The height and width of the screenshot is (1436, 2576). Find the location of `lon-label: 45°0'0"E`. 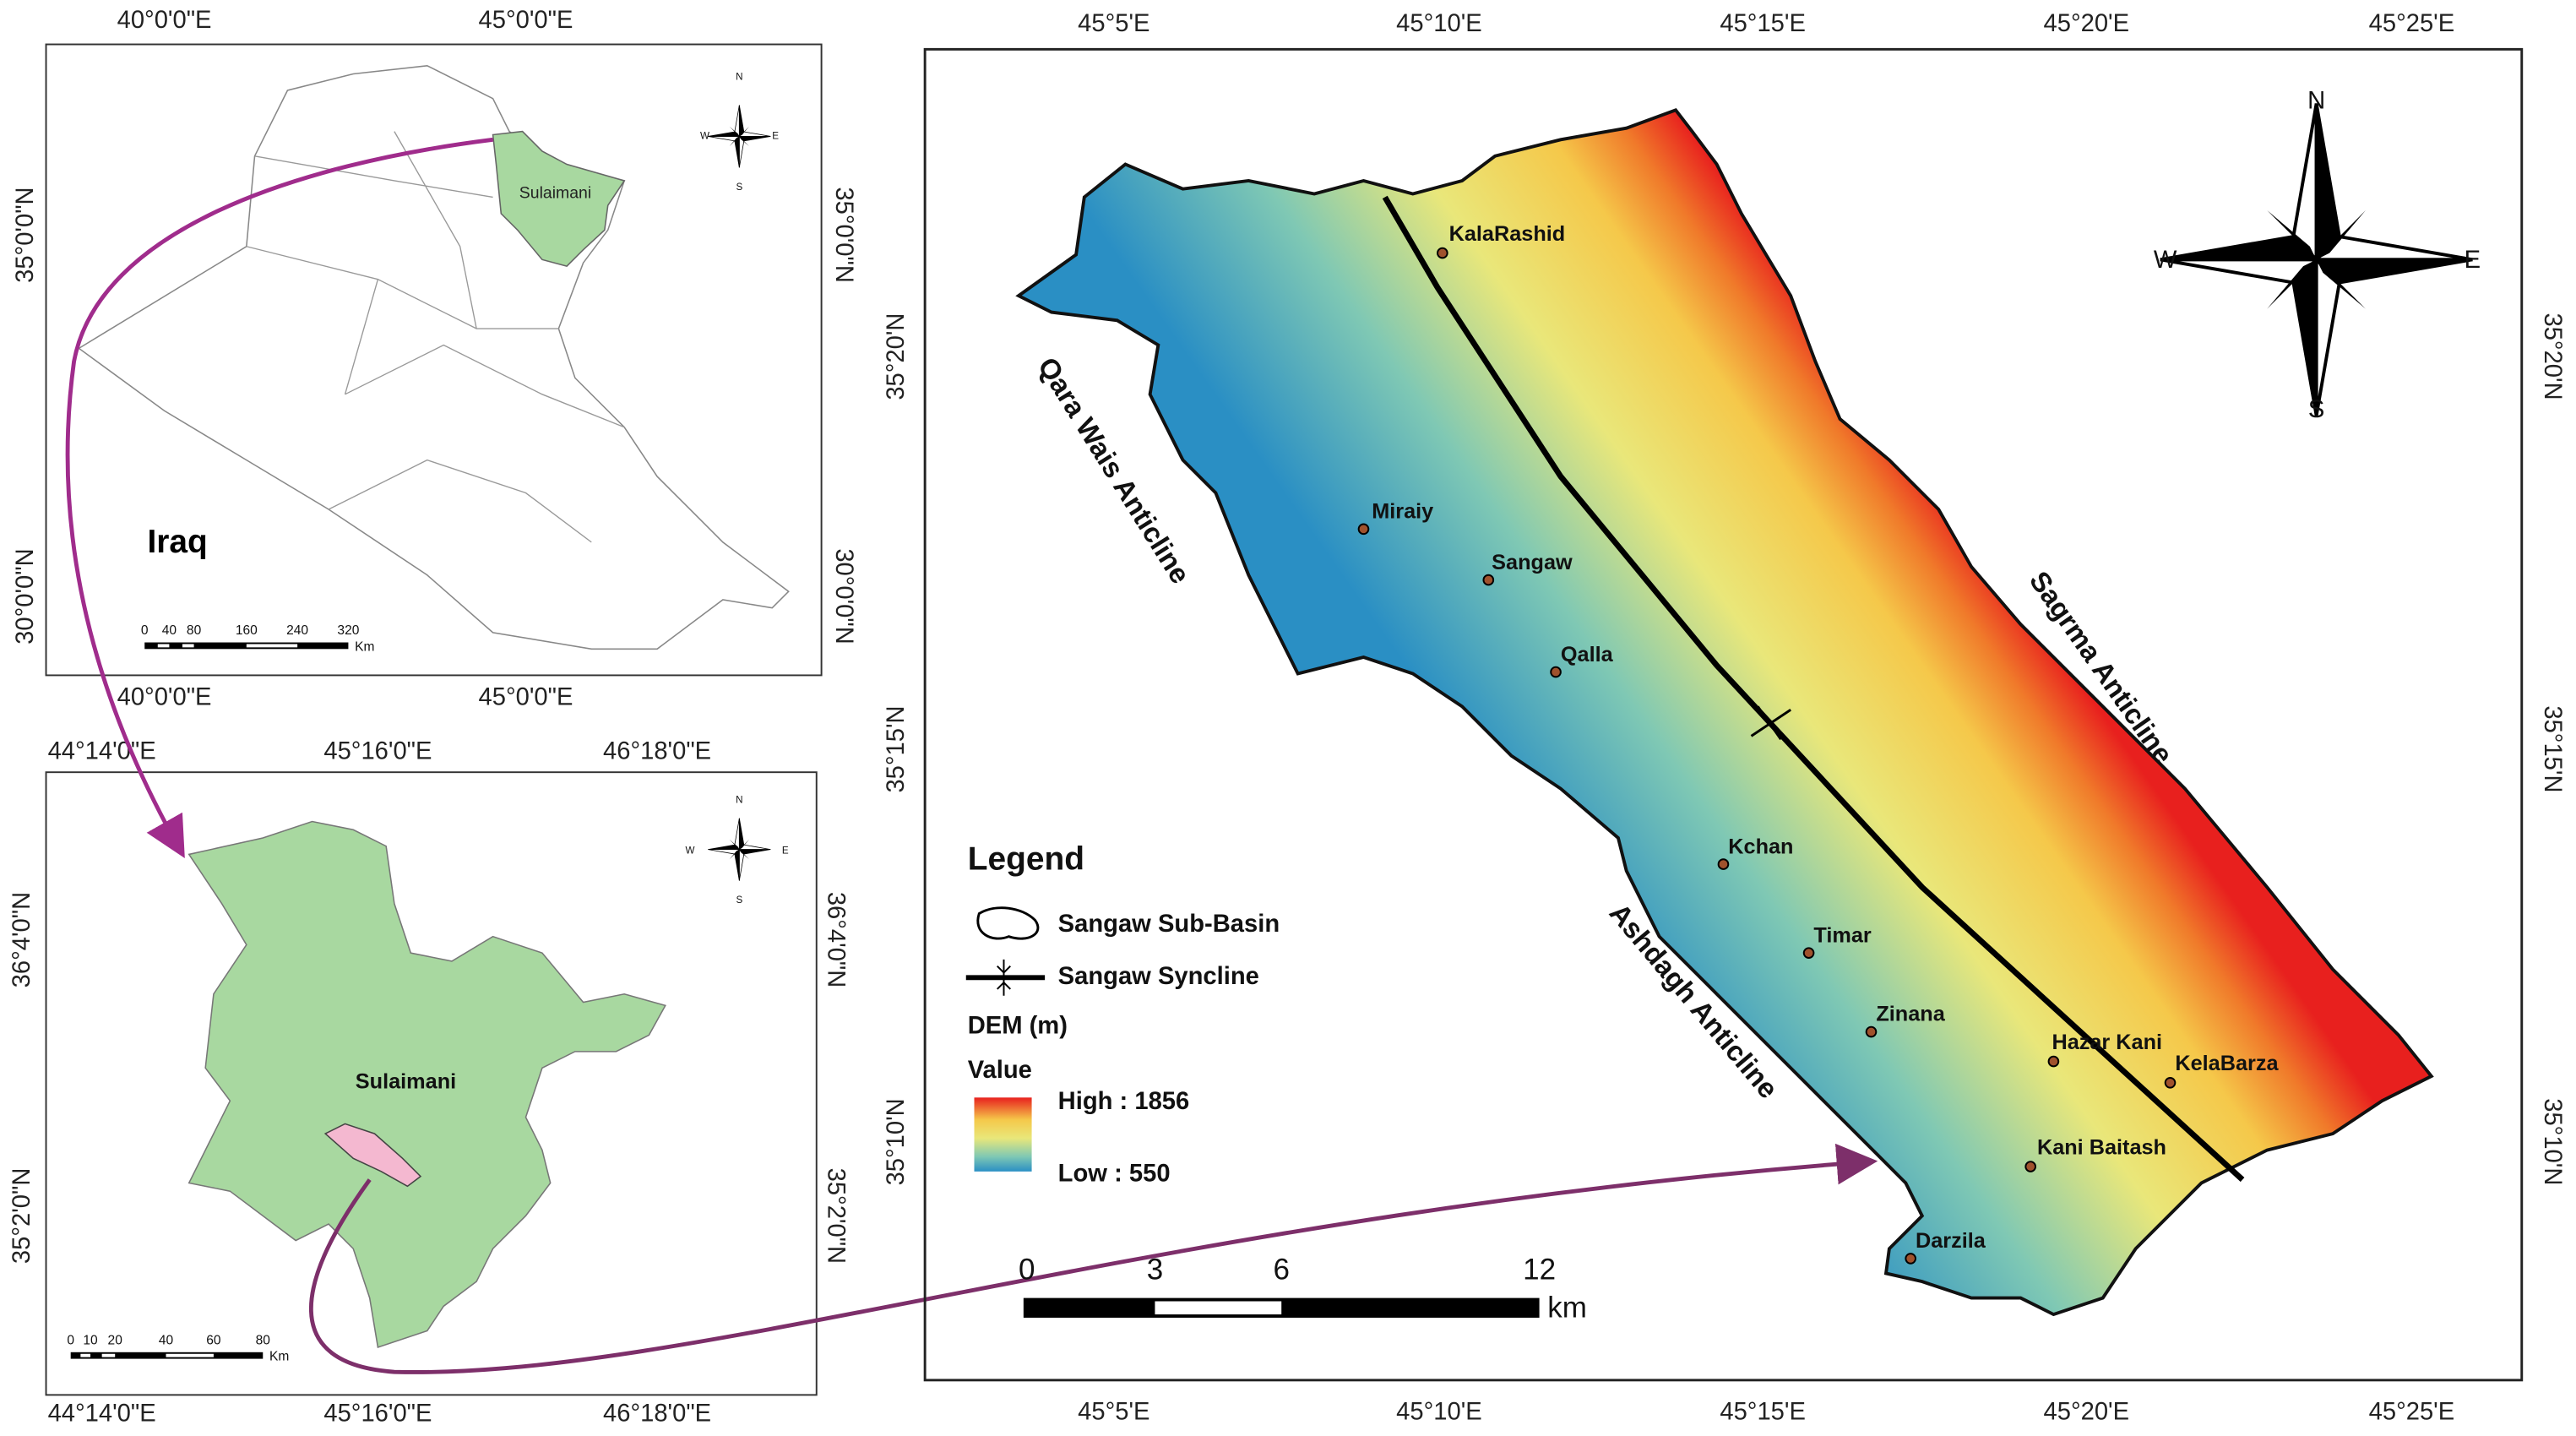

lon-label: 45°0'0"E is located at coordinates (526, 21).